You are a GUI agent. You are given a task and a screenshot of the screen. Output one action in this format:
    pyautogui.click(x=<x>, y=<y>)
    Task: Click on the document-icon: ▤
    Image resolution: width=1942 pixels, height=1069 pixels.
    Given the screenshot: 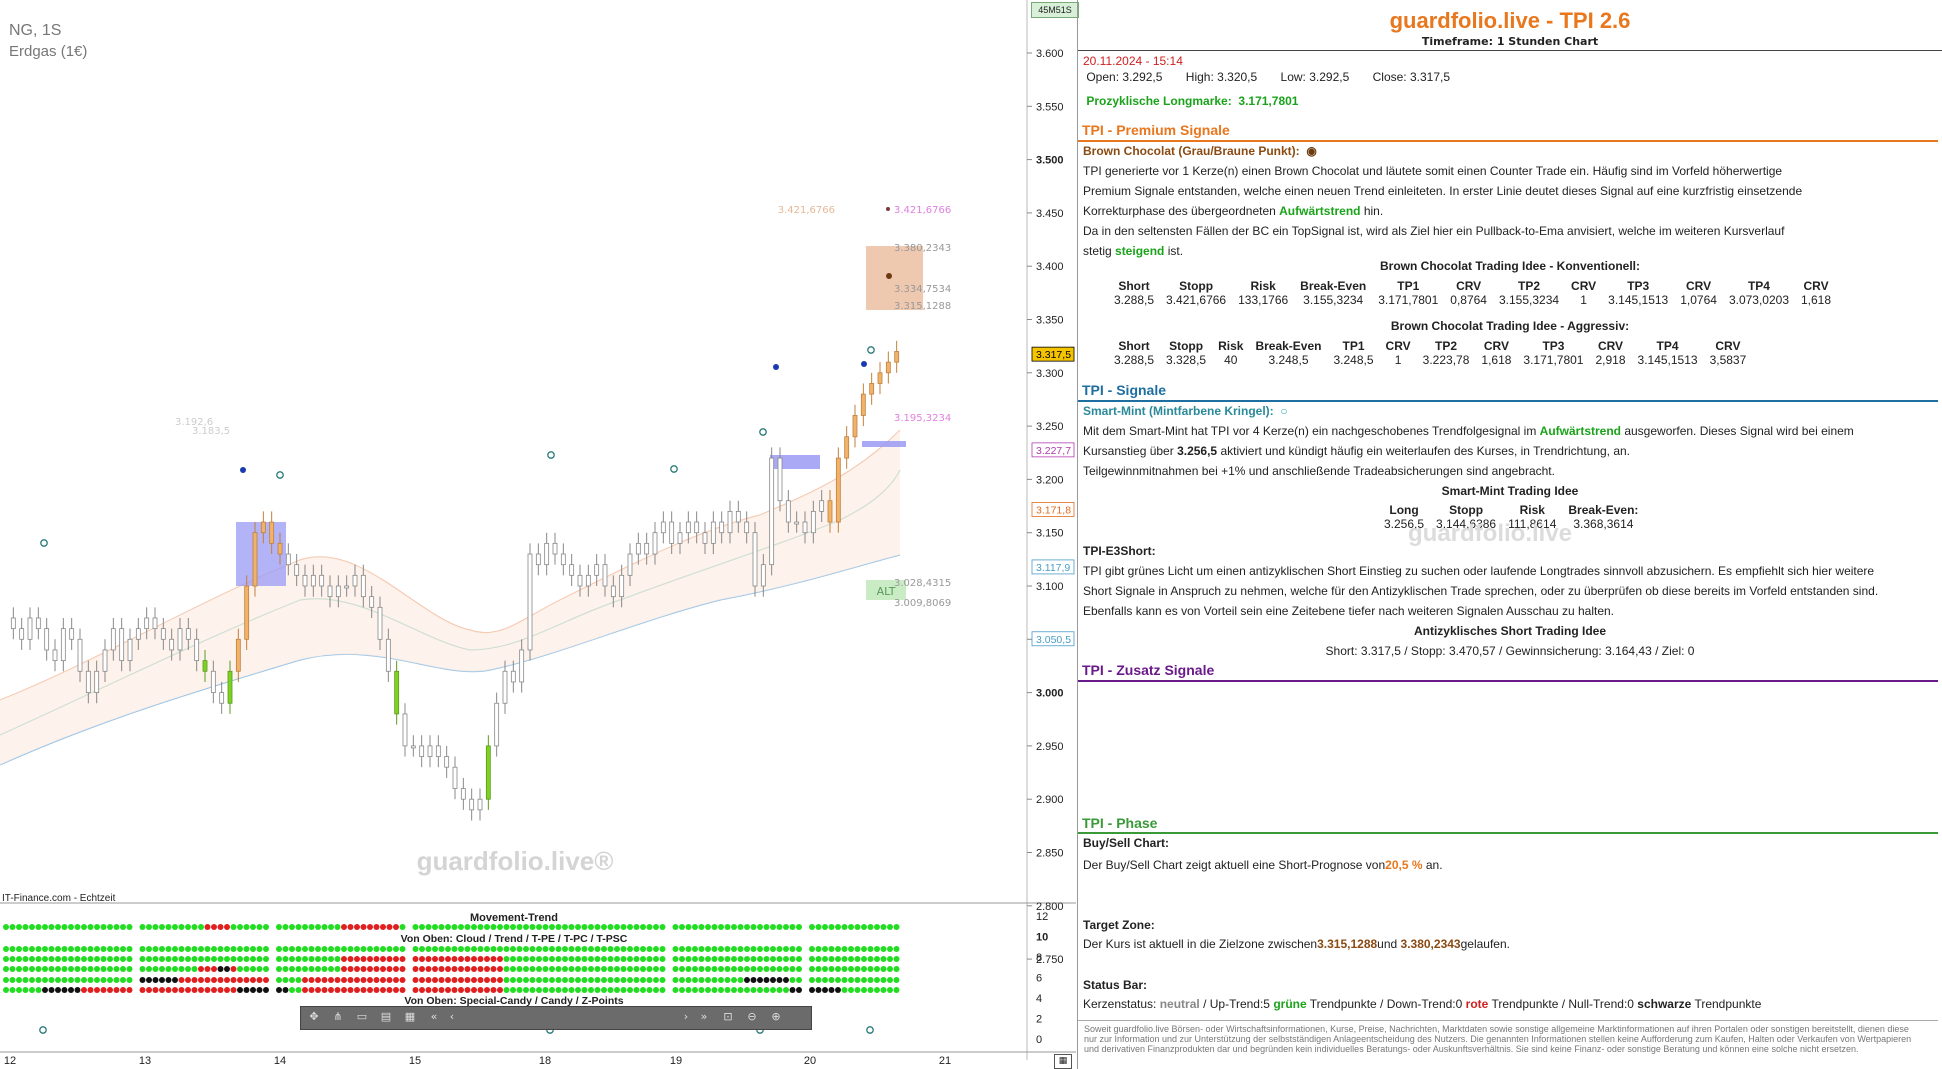 What is the action you would take?
    pyautogui.click(x=386, y=1016)
    